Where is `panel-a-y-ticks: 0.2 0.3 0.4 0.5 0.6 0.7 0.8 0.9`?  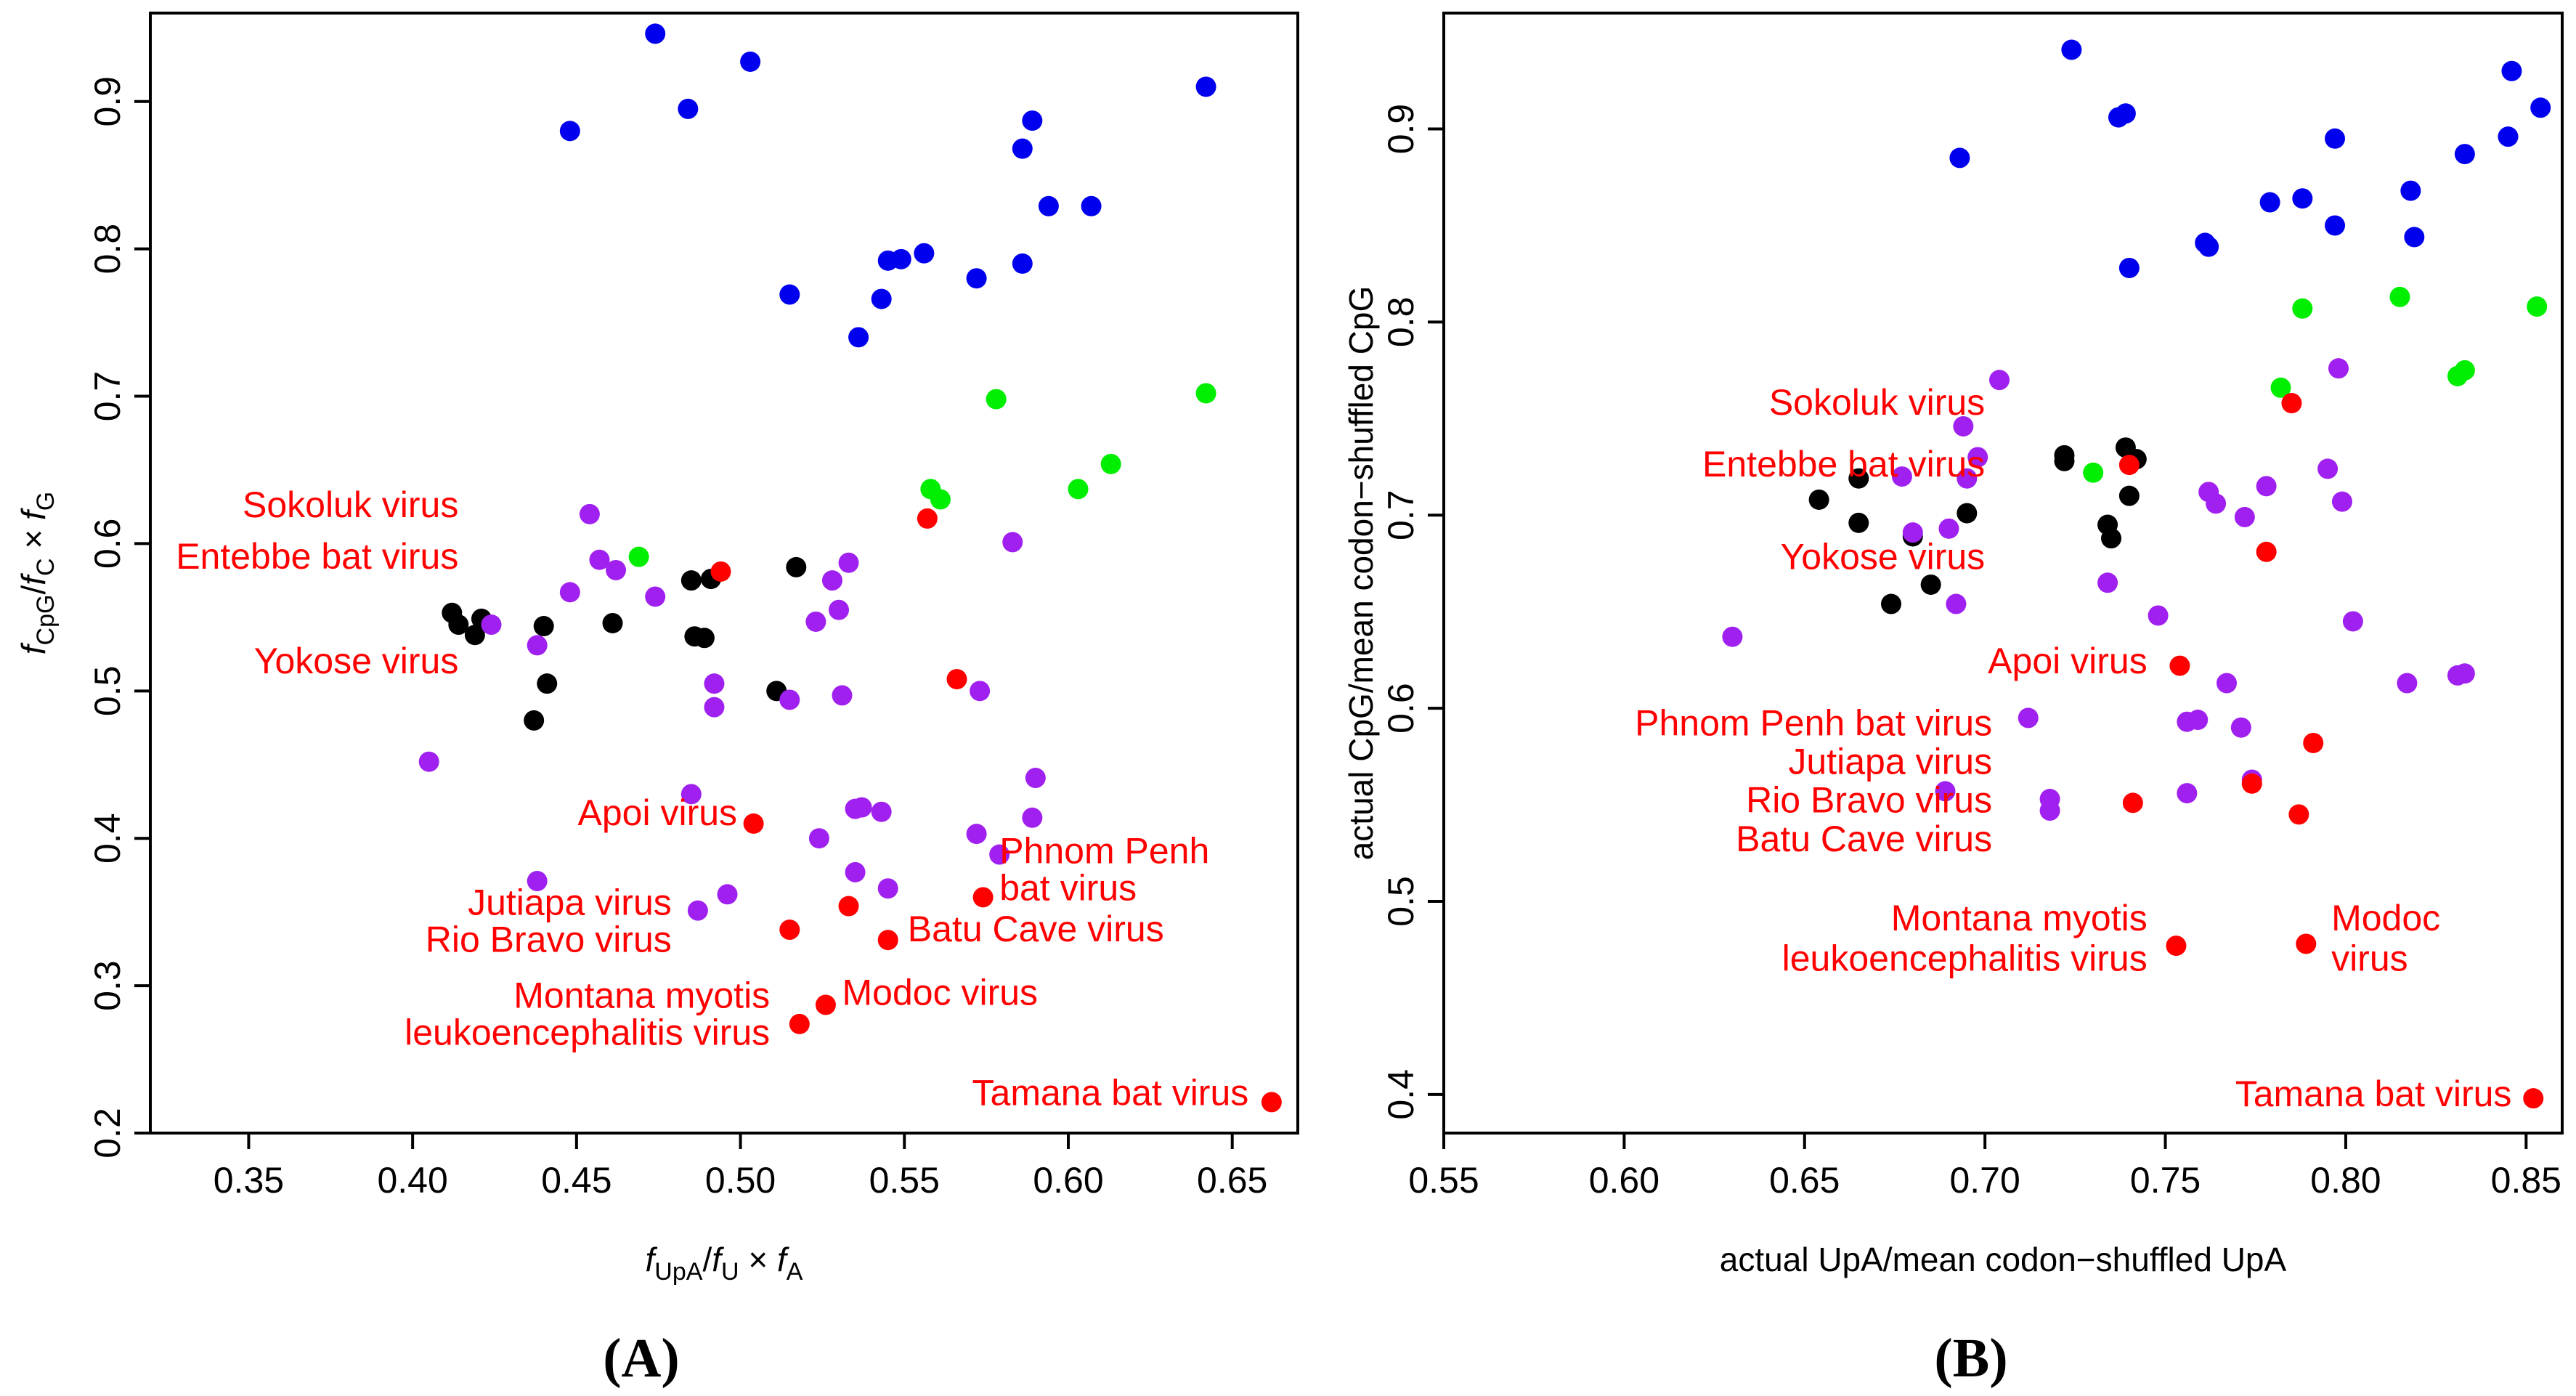 panel-a-y-ticks: 0.2 0.3 0.4 0.5 0.6 0.7 0.8 0.9 is located at coordinates (118, 617).